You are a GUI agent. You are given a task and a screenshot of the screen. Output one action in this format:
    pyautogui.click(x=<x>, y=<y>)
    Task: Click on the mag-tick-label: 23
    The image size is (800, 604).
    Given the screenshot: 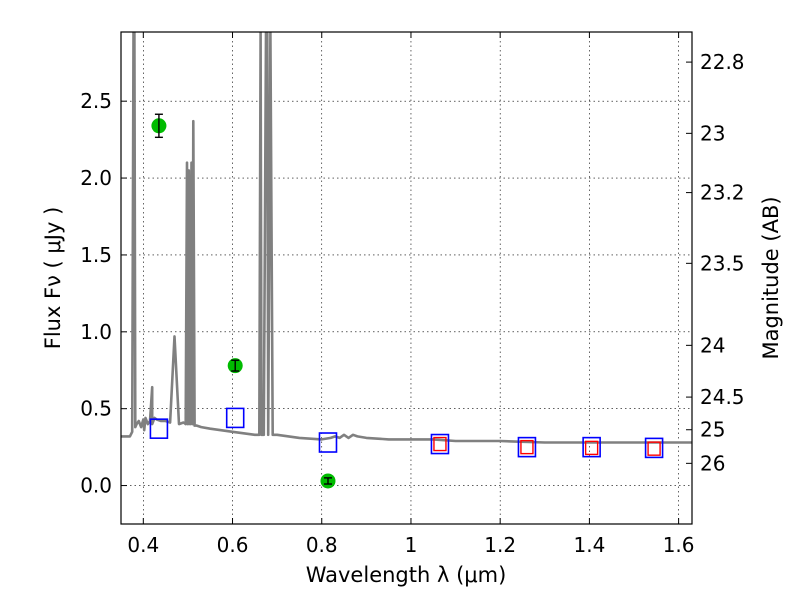 What is the action you would take?
    pyautogui.click(x=712, y=133)
    